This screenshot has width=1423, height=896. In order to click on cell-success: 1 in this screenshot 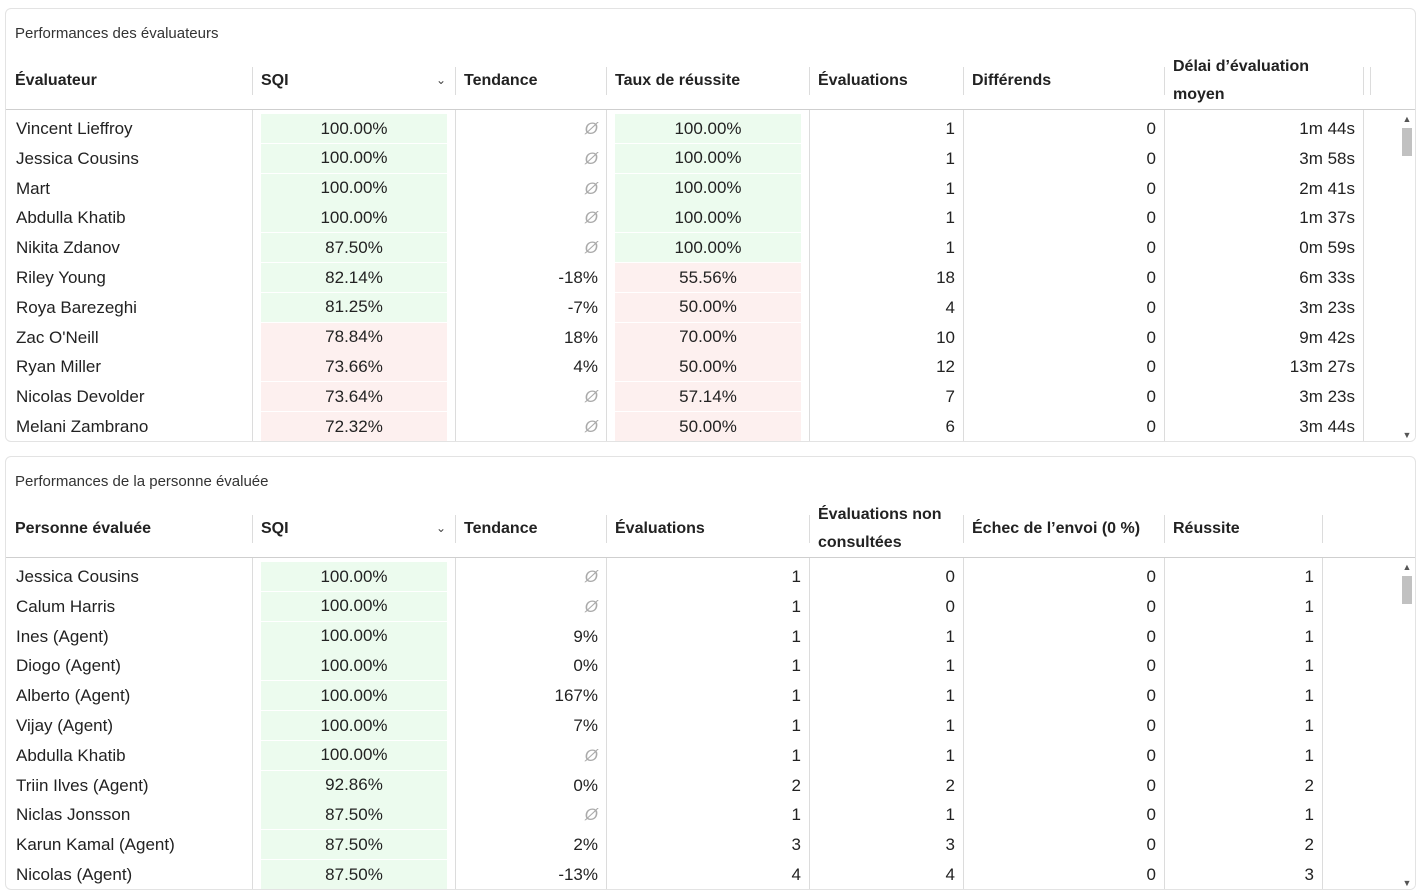, I will do `click(1309, 666)`.